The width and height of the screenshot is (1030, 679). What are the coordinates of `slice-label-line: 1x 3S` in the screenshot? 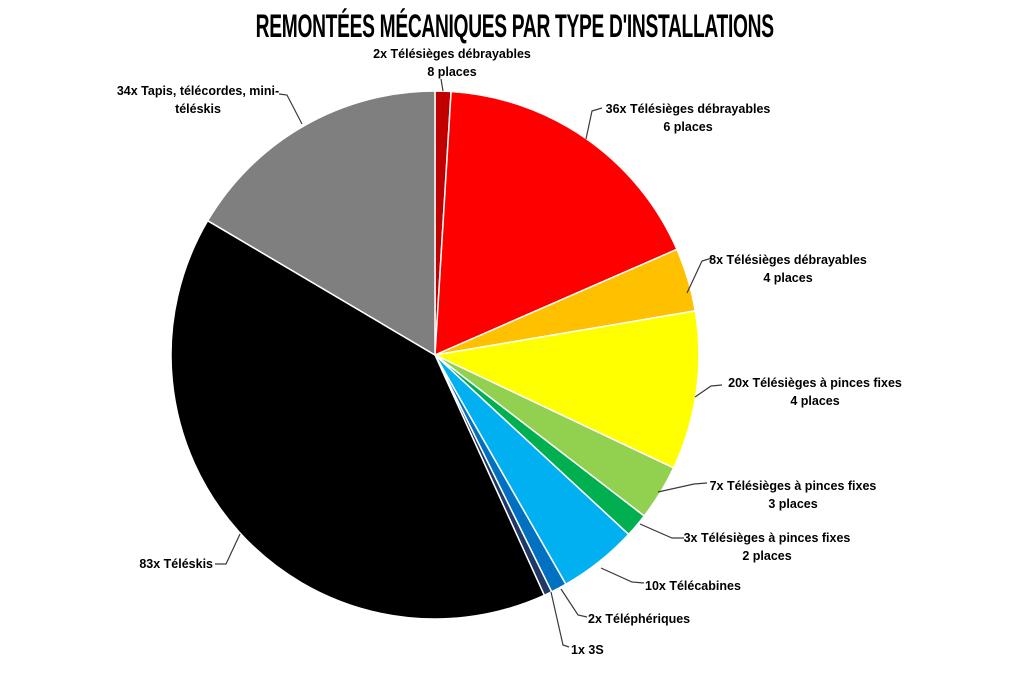 It's located at (587, 650).